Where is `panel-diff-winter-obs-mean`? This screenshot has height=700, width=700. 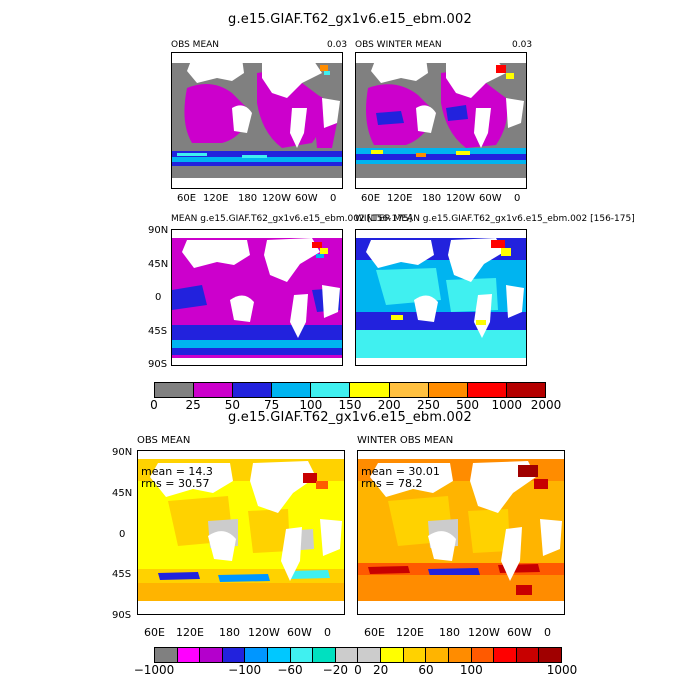 panel-diff-winter-obs-mean is located at coordinates (461, 532).